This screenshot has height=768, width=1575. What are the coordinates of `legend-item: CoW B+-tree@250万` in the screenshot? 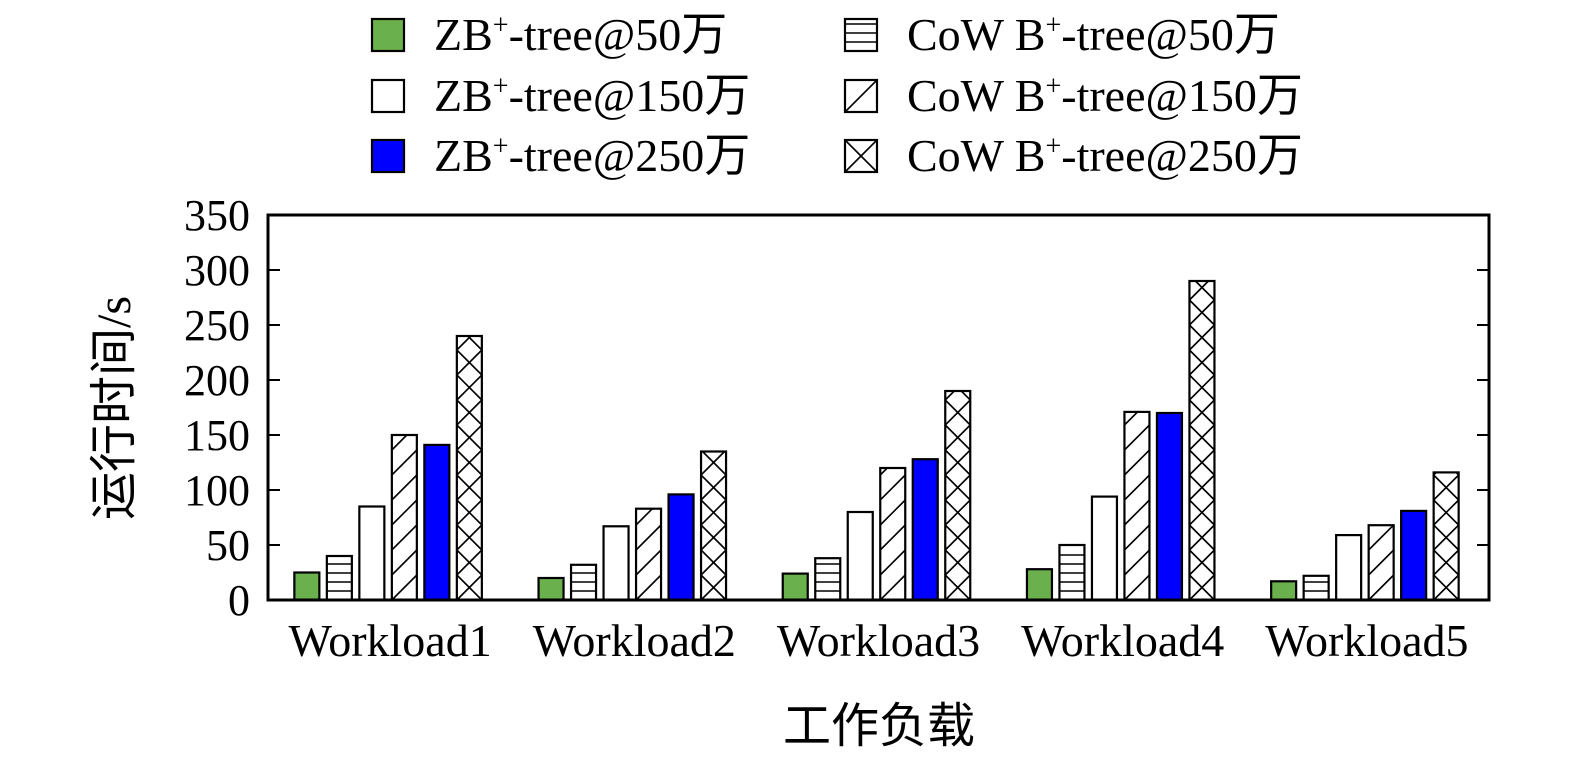 It's located at (1073, 155).